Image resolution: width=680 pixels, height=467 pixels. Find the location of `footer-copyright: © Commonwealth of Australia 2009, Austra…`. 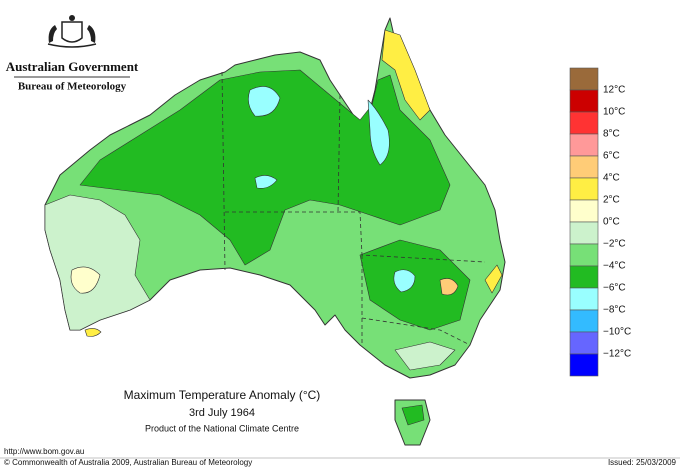

footer-copyright: © Commonwealth of Australia 2009, Austra… is located at coordinates (128, 462).